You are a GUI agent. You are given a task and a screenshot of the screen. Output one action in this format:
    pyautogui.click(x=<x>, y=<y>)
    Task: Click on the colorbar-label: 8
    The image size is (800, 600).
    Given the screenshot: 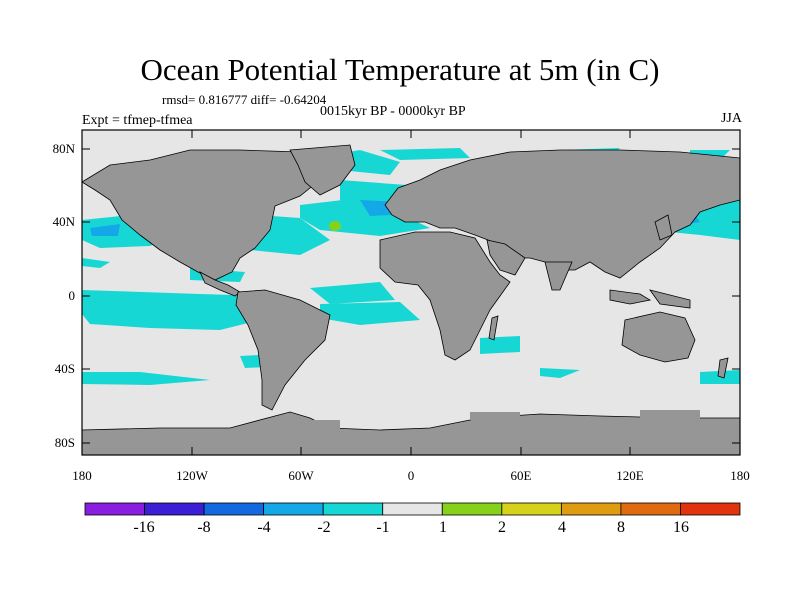 What is the action you would take?
    pyautogui.click(x=621, y=527)
    